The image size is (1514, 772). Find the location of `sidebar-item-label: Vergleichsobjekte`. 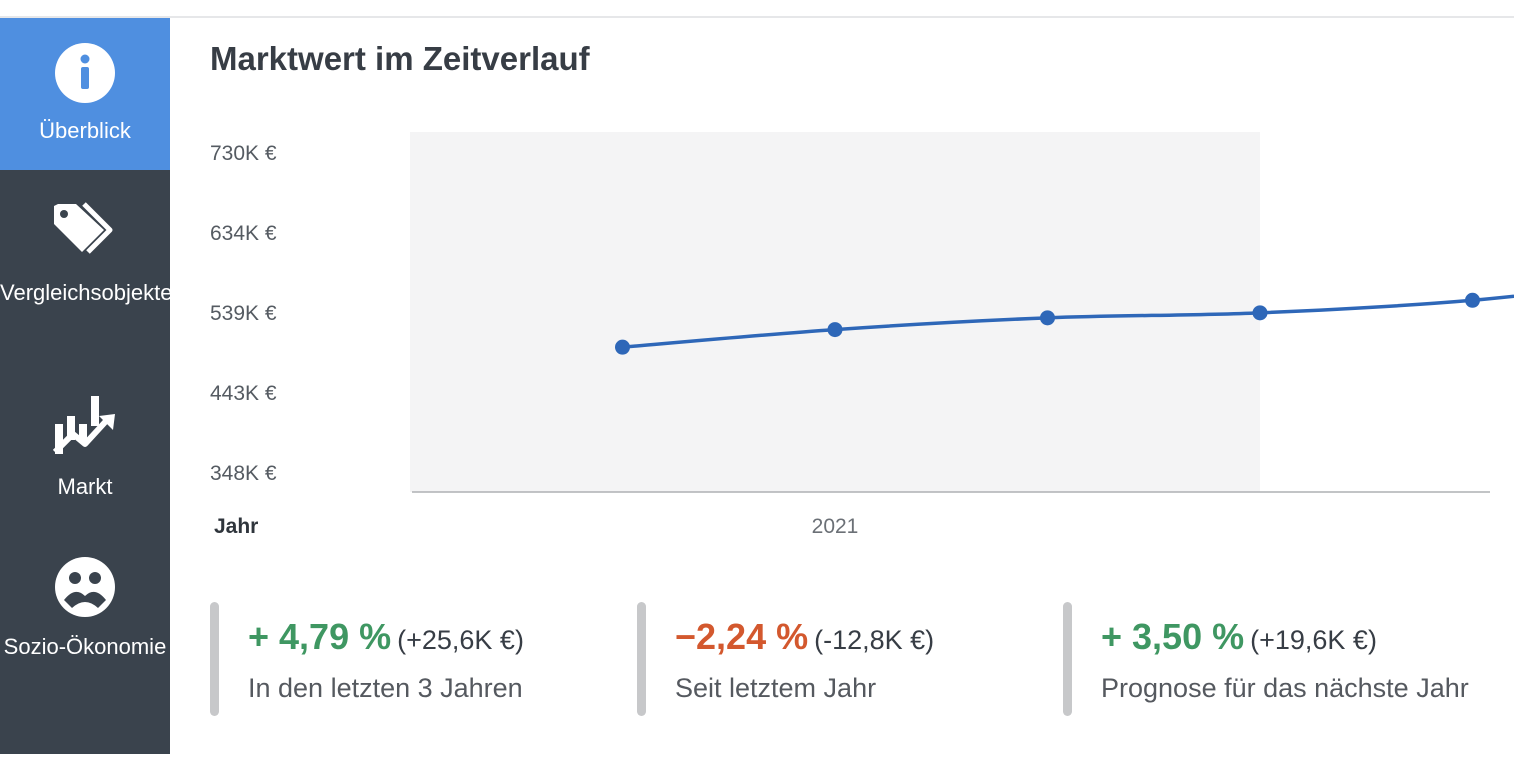

sidebar-item-label: Vergleichsobjekte is located at coordinates (85, 293).